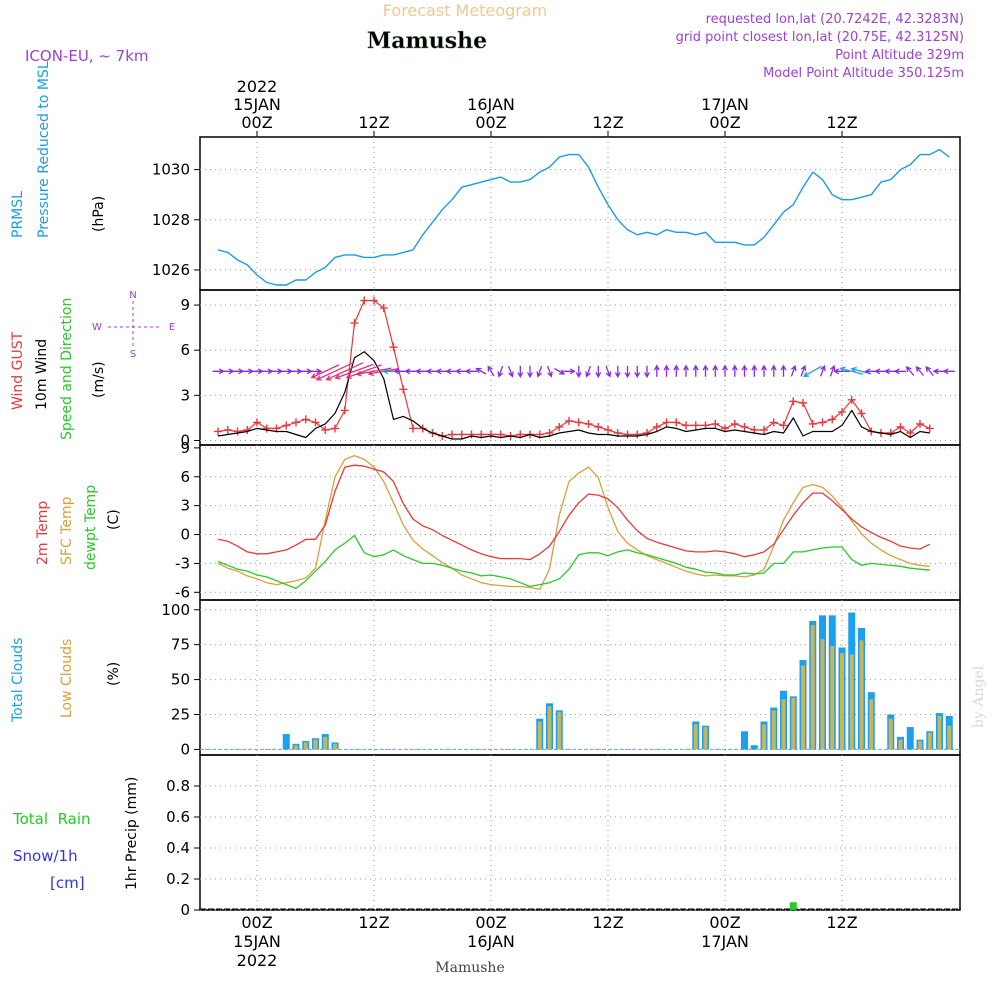 Image resolution: width=1000 pixels, height=1000 pixels. What do you see at coordinates (67, 530) in the screenshot?
I see `temp-sfc-label: SFC Temp` at bounding box center [67, 530].